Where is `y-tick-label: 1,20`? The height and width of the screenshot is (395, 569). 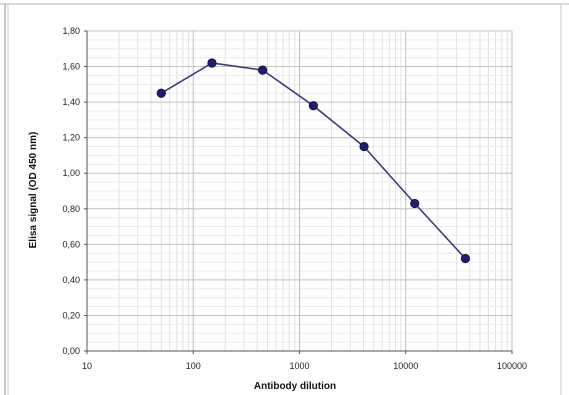 y-tick-label: 1,20 is located at coordinates (71, 138).